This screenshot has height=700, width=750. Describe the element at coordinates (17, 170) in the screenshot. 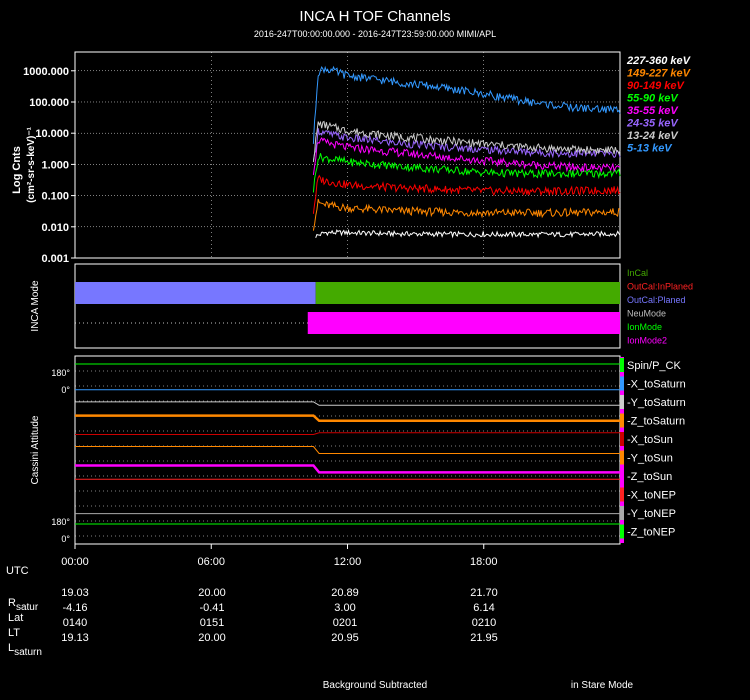

I see `tof-ylabel: Log Cnts` at that location.